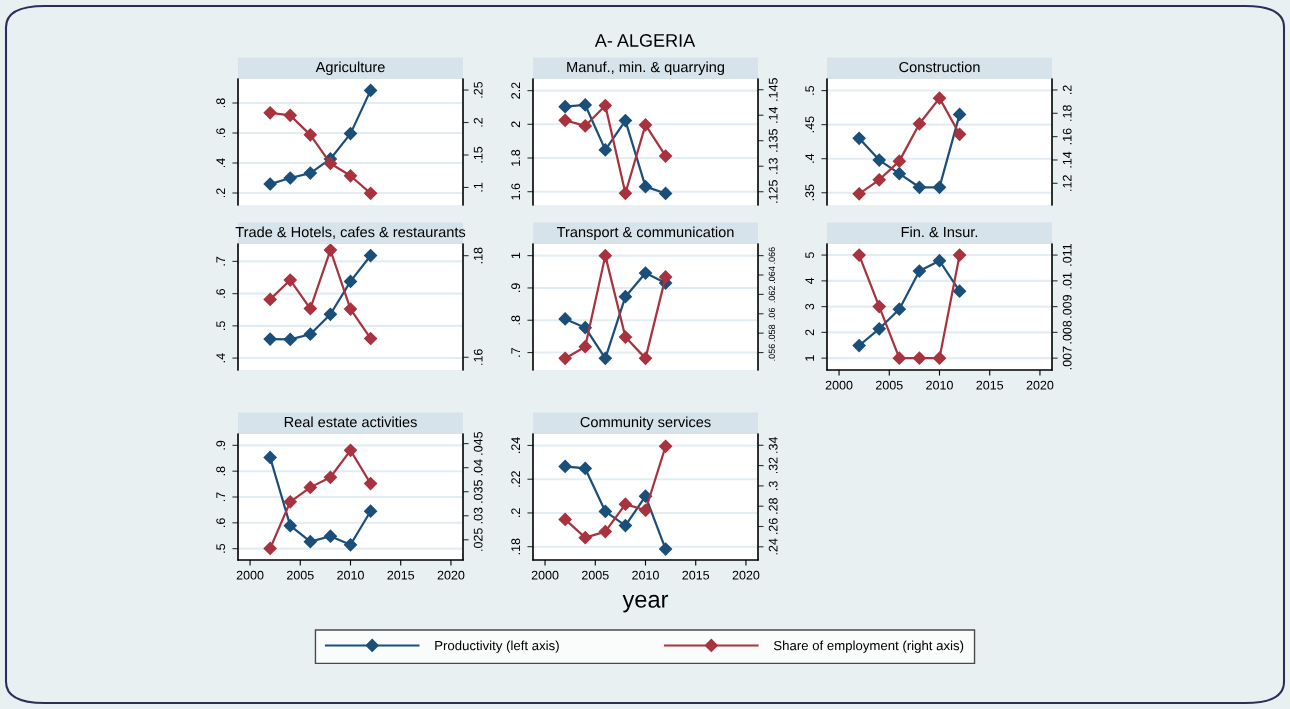 The image size is (1290, 709). Describe the element at coordinates (478, 154) in the screenshot. I see `y2-tick-label: .15` at that location.